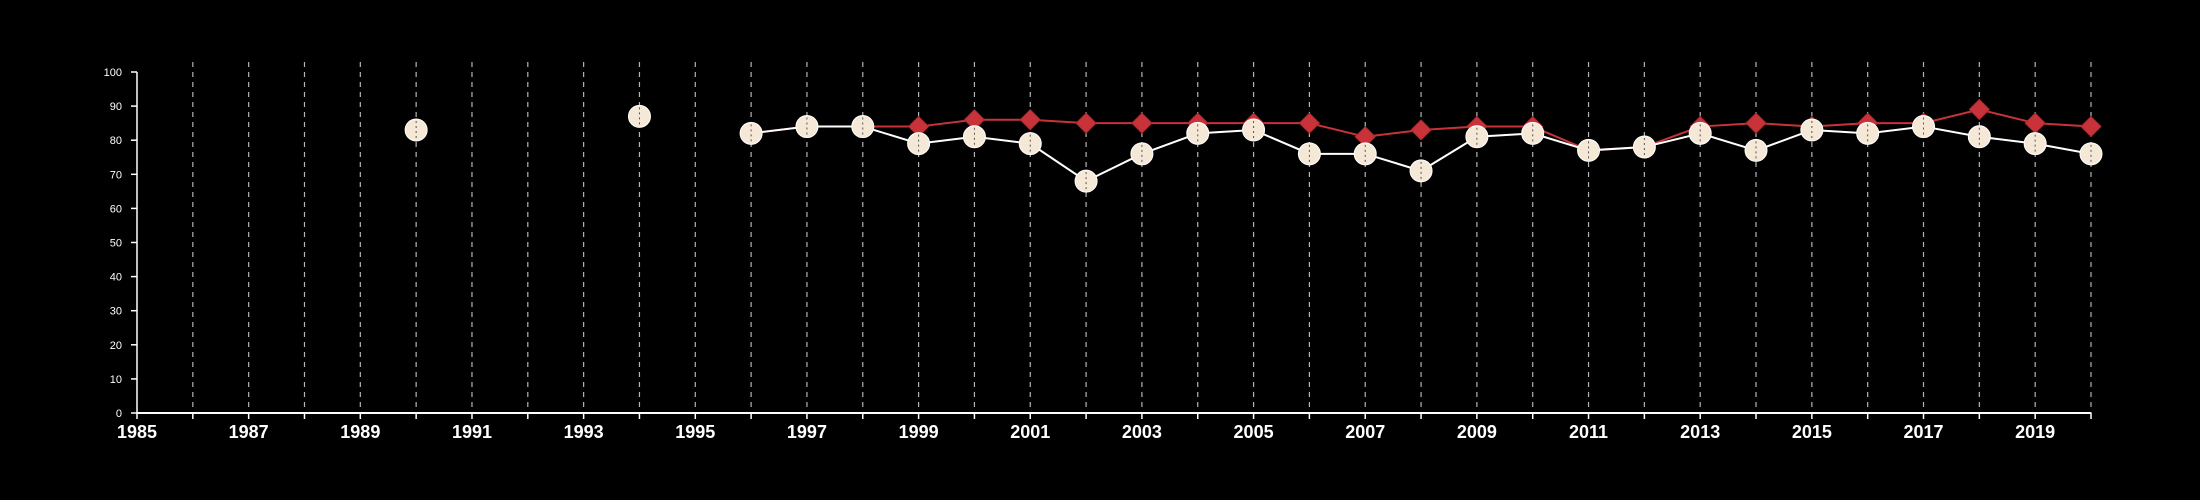 This screenshot has width=2200, height=500. What do you see at coordinates (1365, 432) in the screenshot?
I see `x-tick-label: 2007` at bounding box center [1365, 432].